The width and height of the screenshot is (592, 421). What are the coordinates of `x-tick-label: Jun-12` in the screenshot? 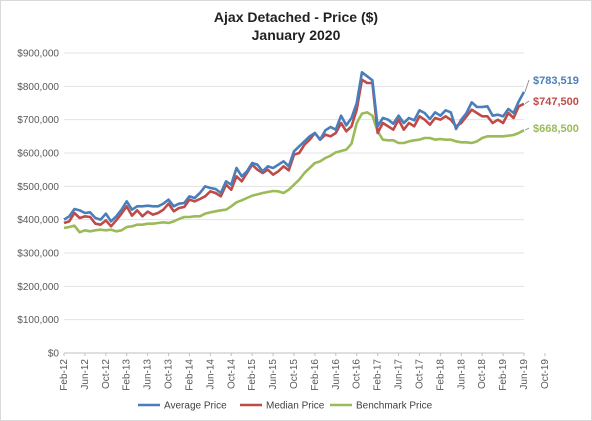 It's located at (85, 374).